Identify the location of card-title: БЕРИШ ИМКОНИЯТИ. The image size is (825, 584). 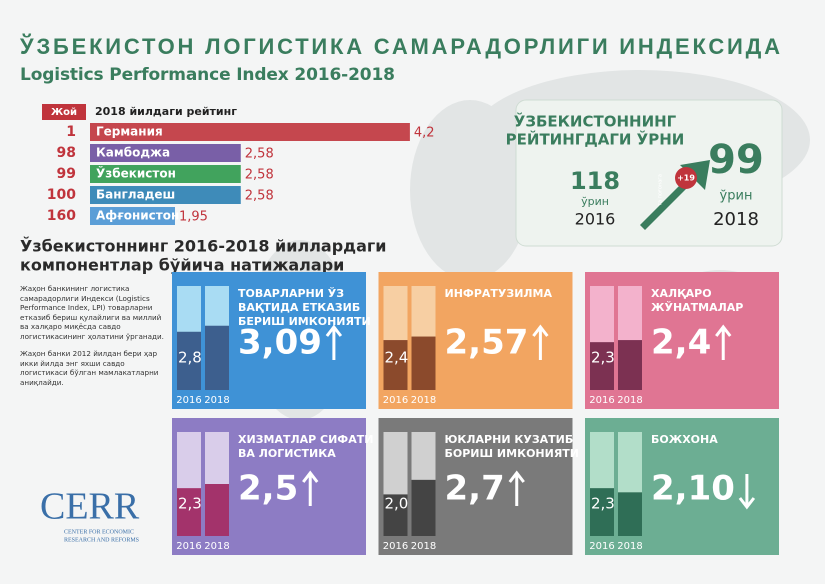
(304, 321).